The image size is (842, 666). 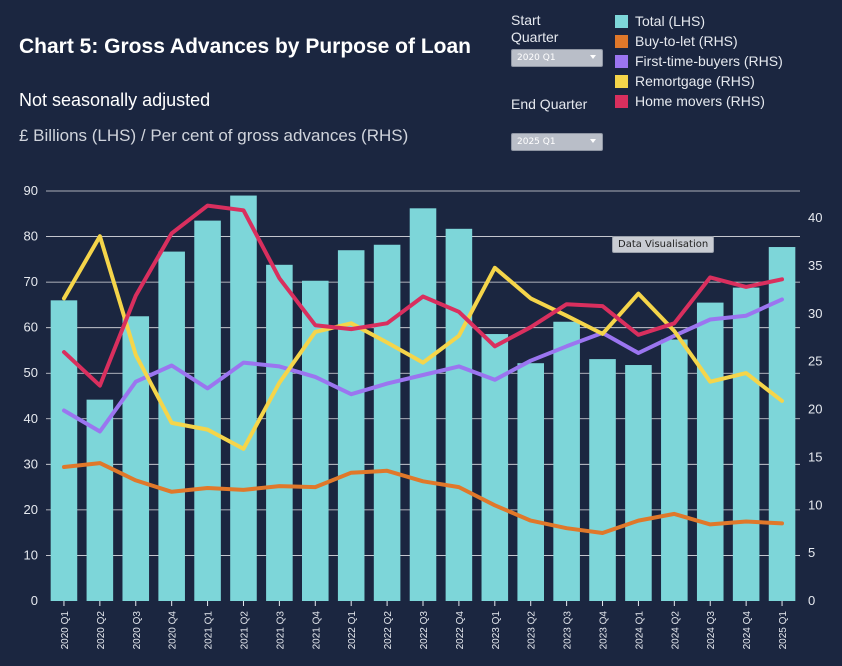 I want to click on x-tick-label: 2021 Q1, so click(x=209, y=630).